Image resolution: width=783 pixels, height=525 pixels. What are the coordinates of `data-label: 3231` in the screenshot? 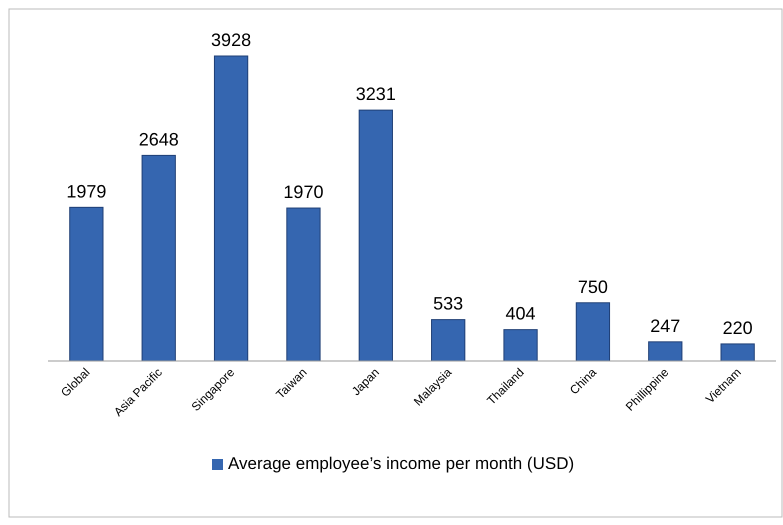 It's located at (376, 94).